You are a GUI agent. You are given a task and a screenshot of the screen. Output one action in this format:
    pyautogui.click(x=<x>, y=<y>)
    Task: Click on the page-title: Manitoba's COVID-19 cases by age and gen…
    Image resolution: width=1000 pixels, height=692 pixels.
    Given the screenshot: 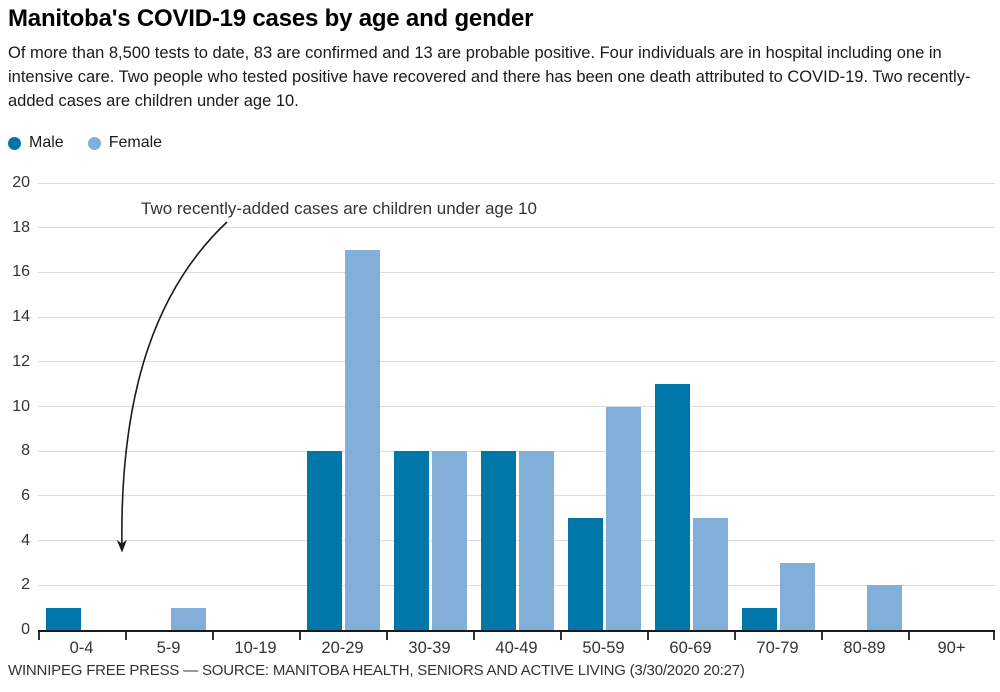 What is the action you would take?
    pyautogui.click(x=271, y=18)
    